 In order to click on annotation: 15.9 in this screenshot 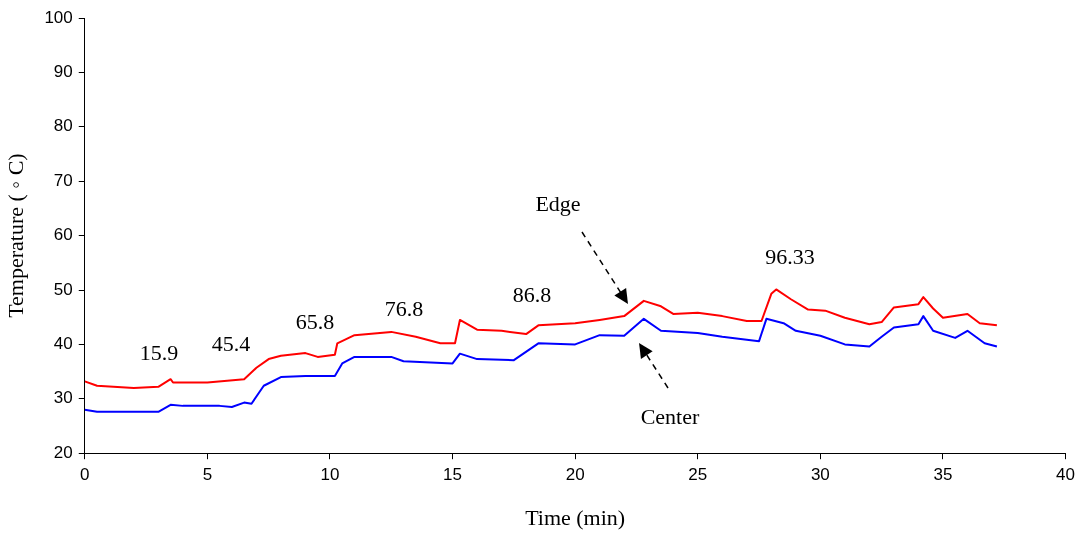, I will do `click(159, 352)`.